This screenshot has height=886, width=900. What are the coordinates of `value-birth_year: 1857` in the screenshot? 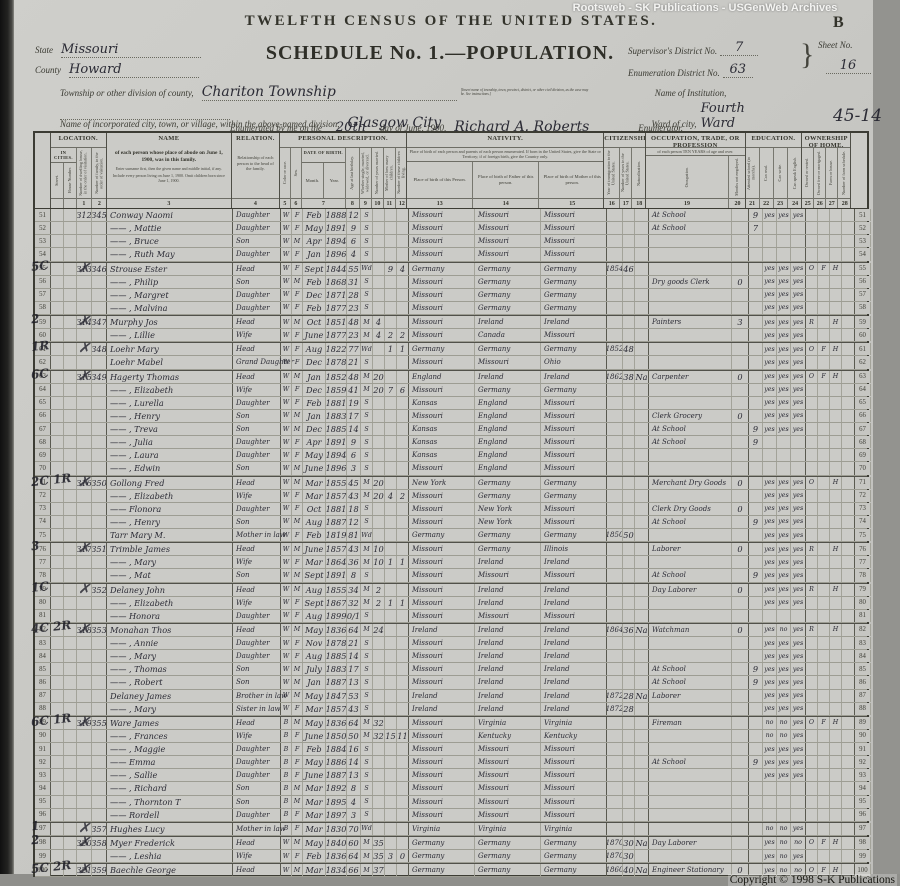 It's located at (336, 708).